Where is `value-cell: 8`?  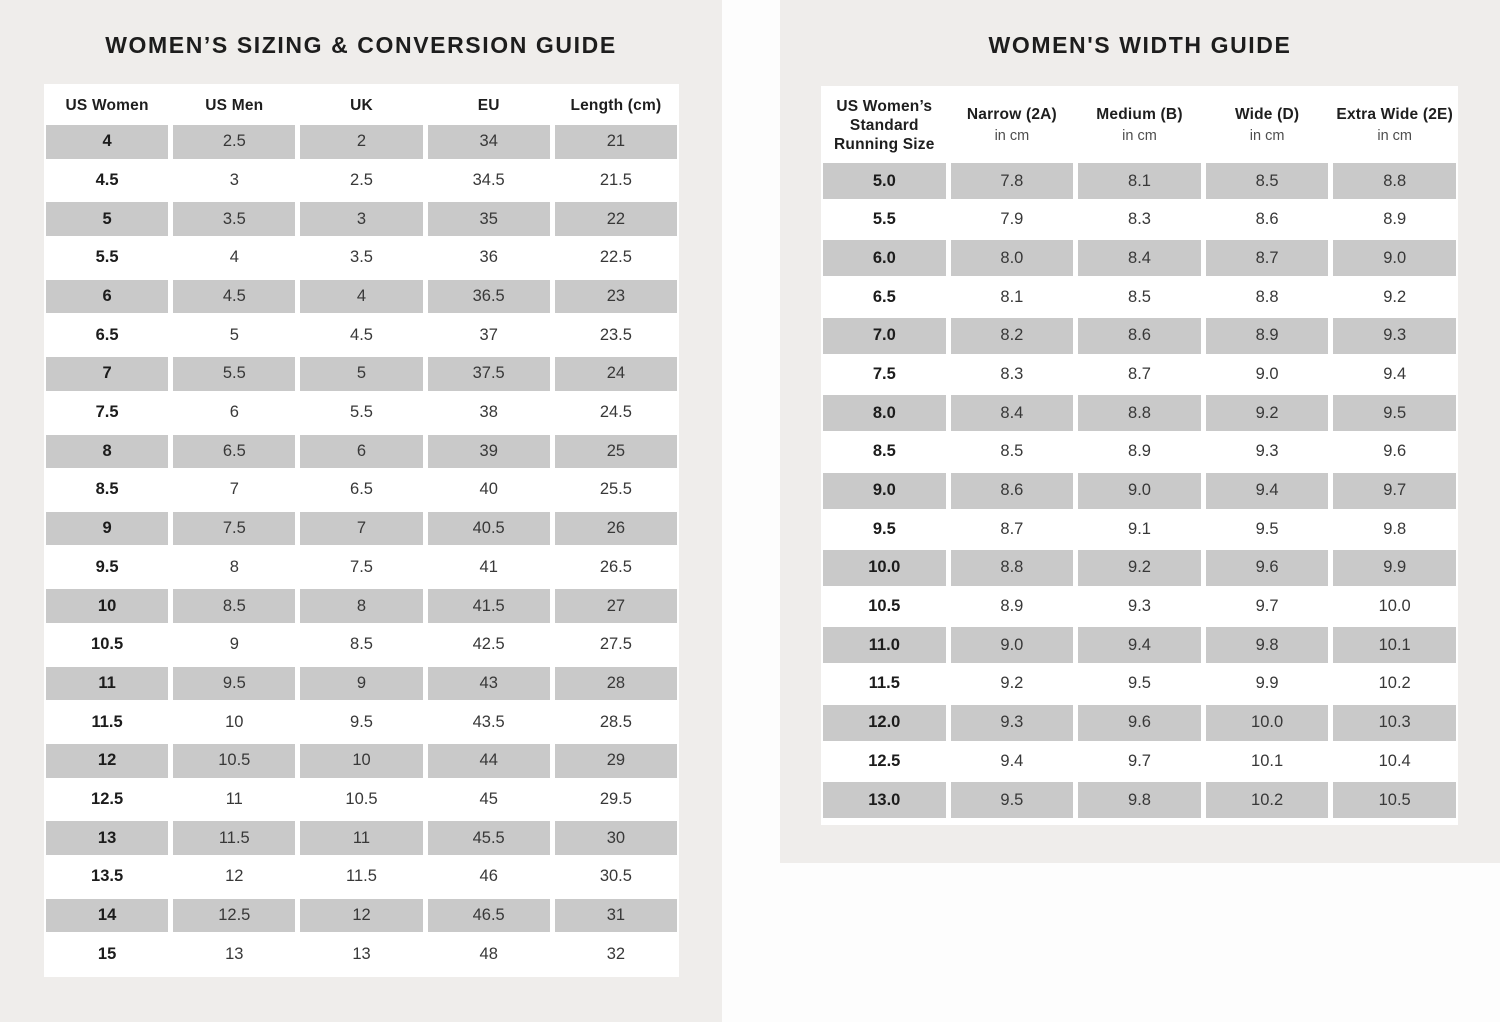 value-cell: 8 is located at coordinates (234, 566).